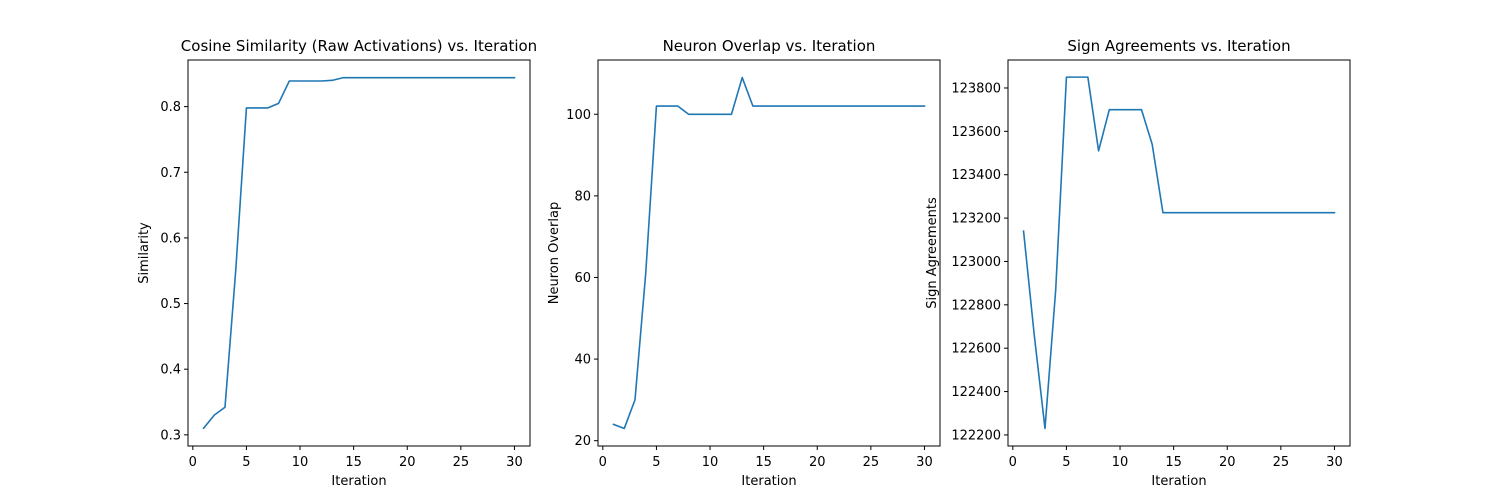  What do you see at coordinates (976, 88) in the screenshot?
I see `y-tick-label: 123800` at bounding box center [976, 88].